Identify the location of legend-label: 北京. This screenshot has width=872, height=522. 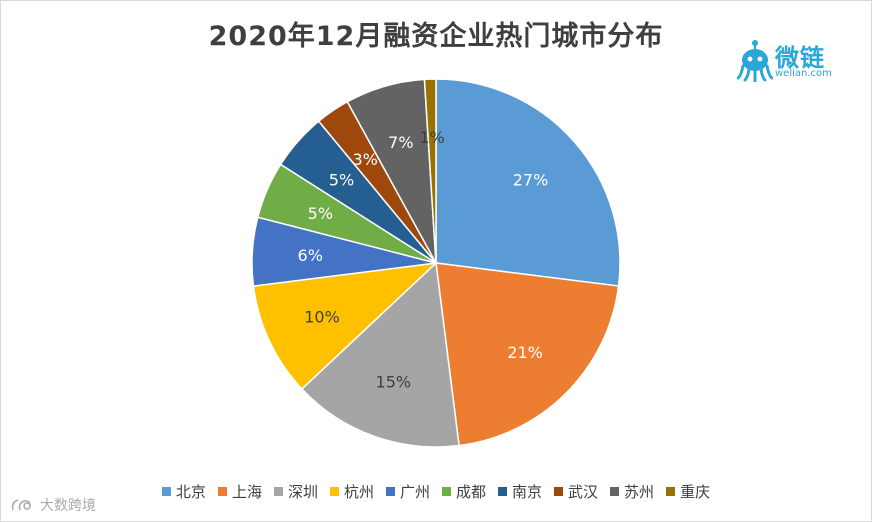
(190, 492).